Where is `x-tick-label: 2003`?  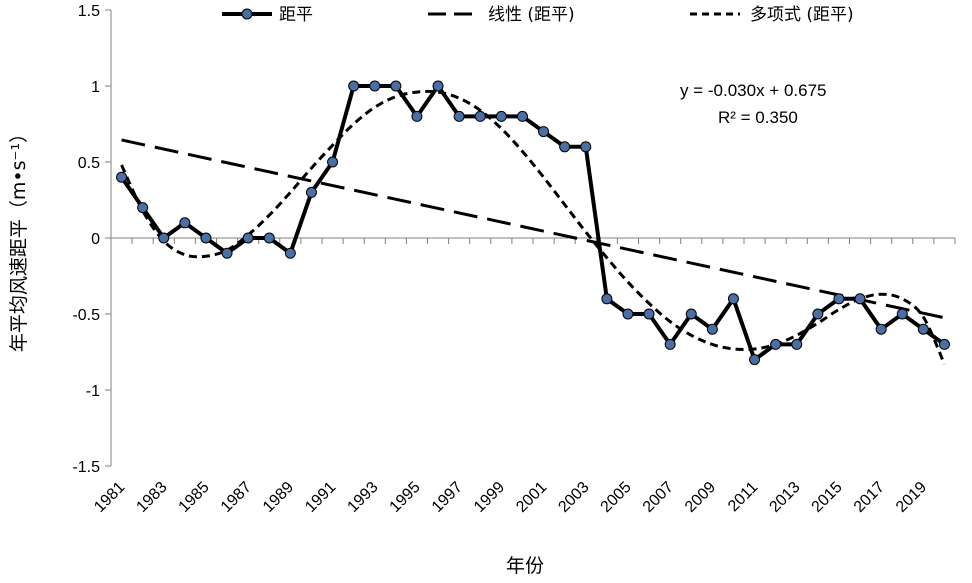 x-tick-label: 2003 is located at coordinates (573, 497).